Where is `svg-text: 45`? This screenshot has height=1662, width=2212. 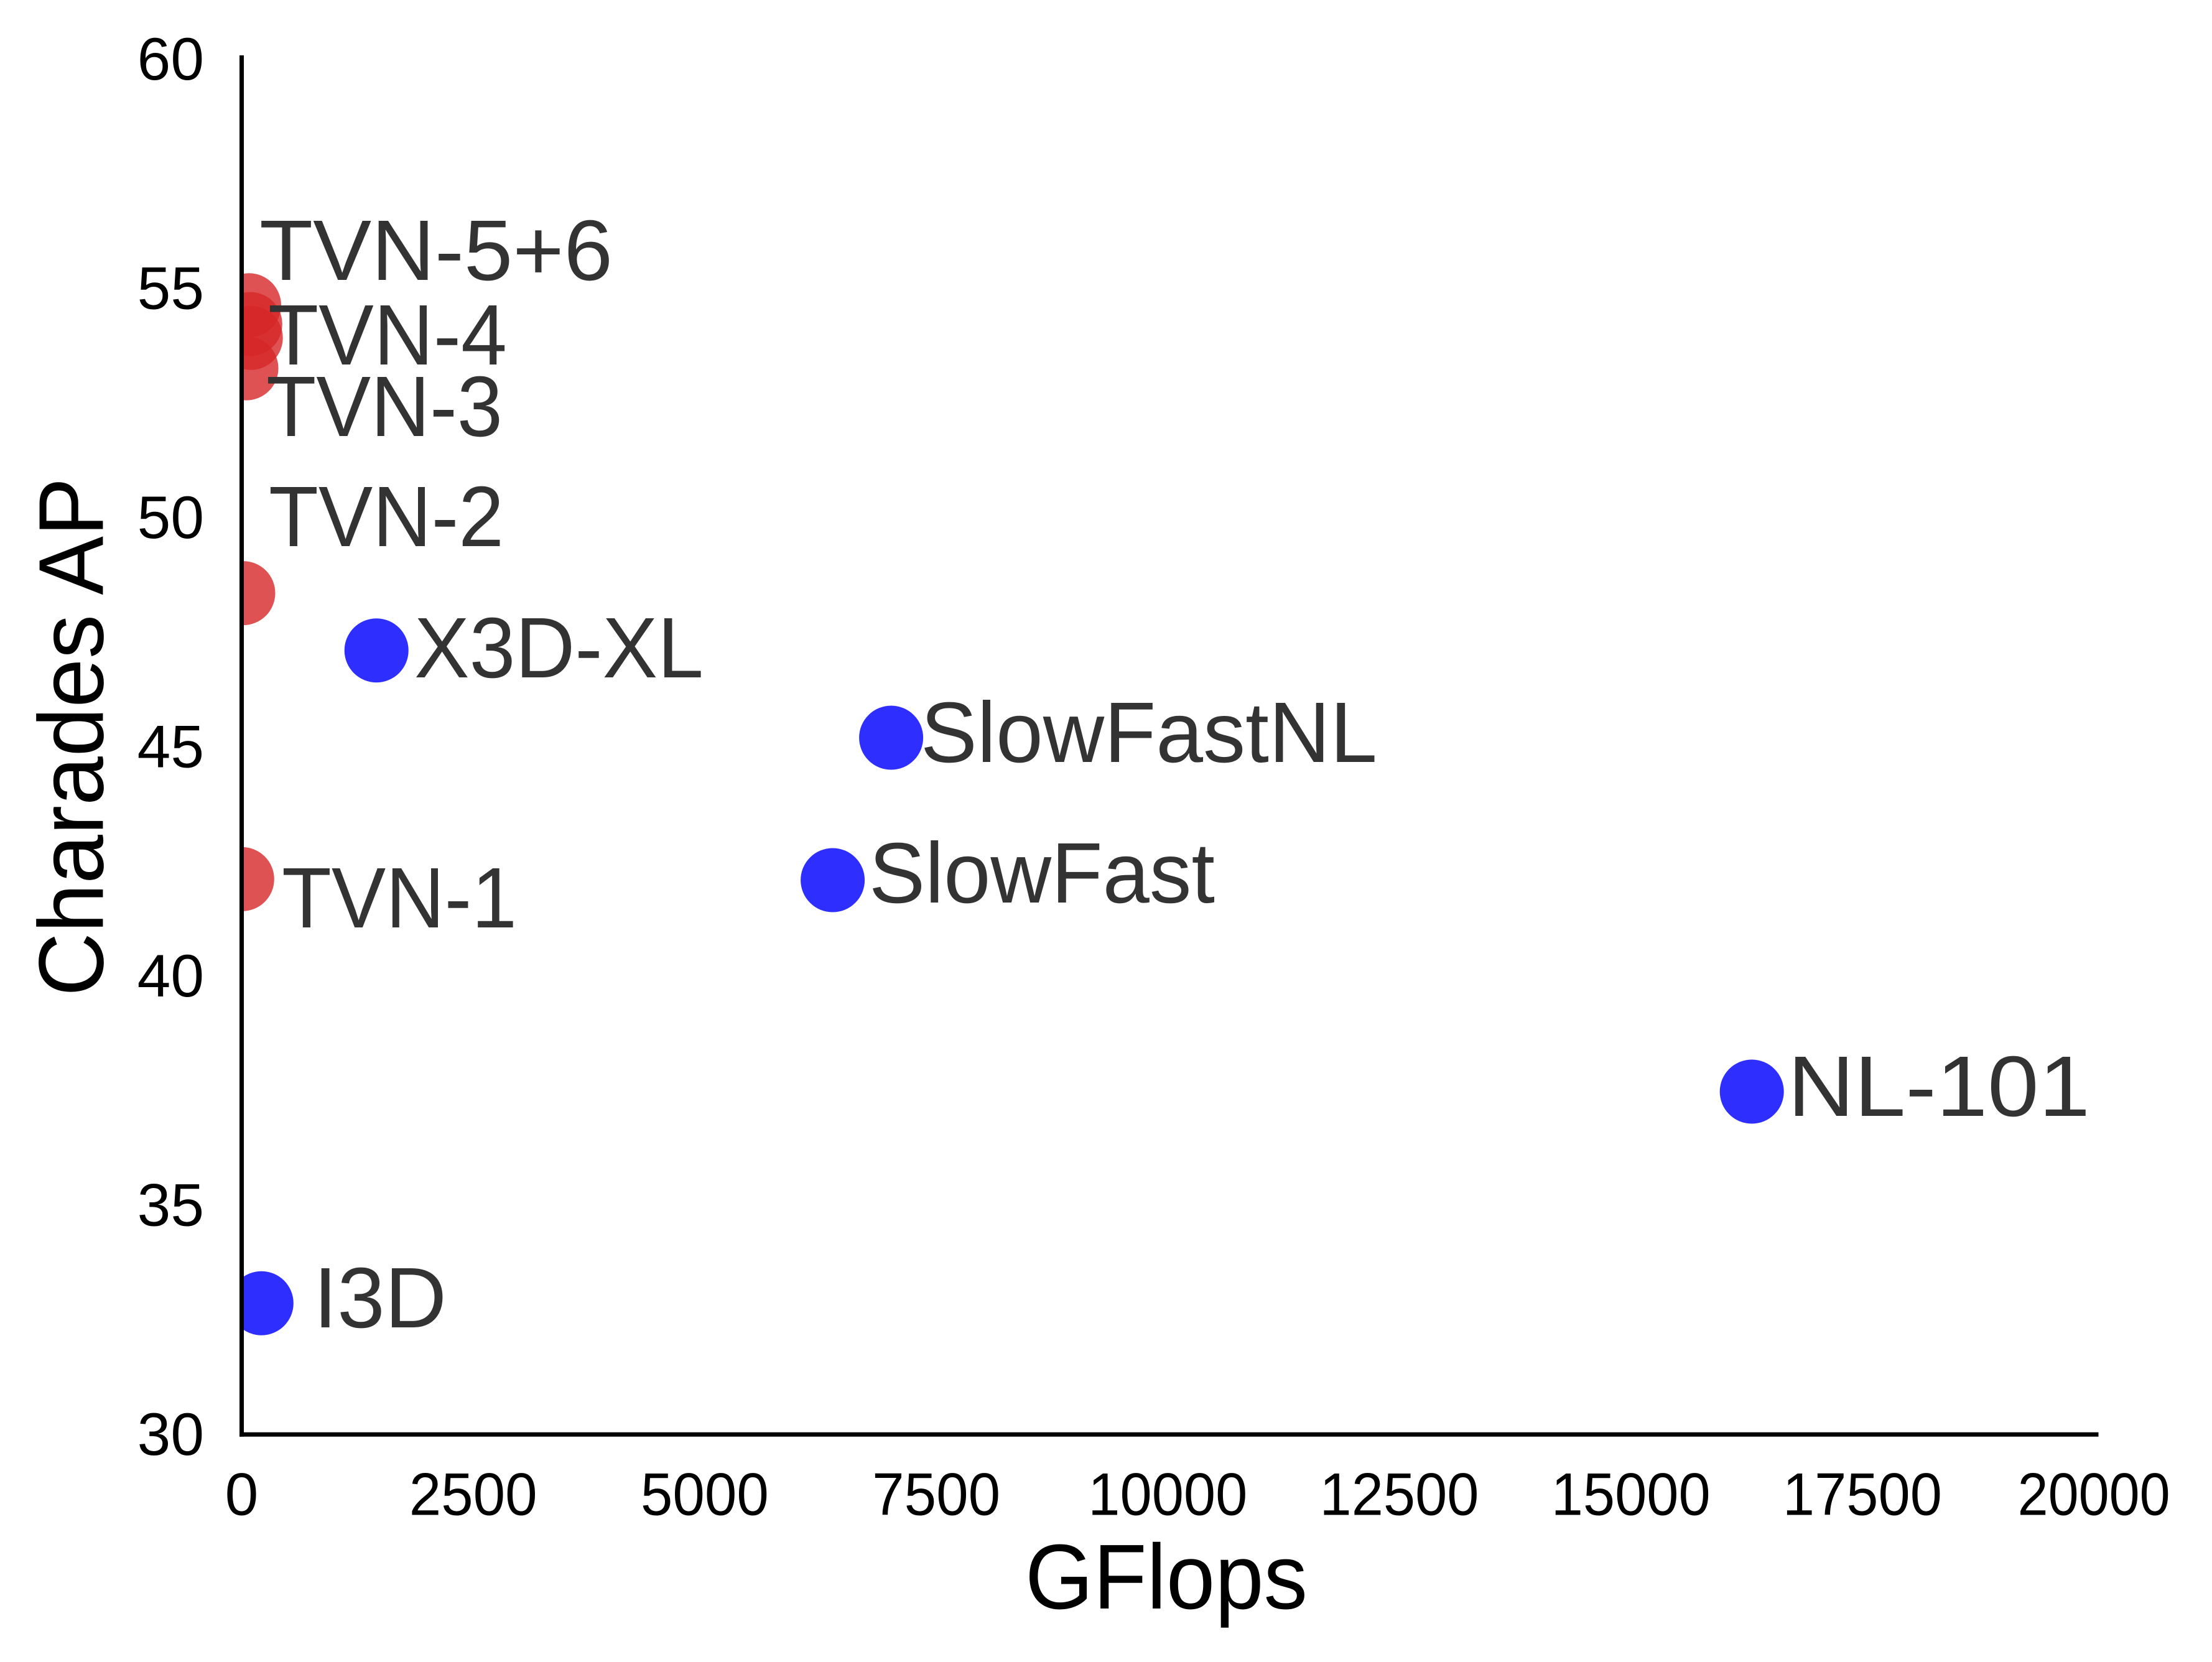 svg-text: 45 is located at coordinates (170, 747).